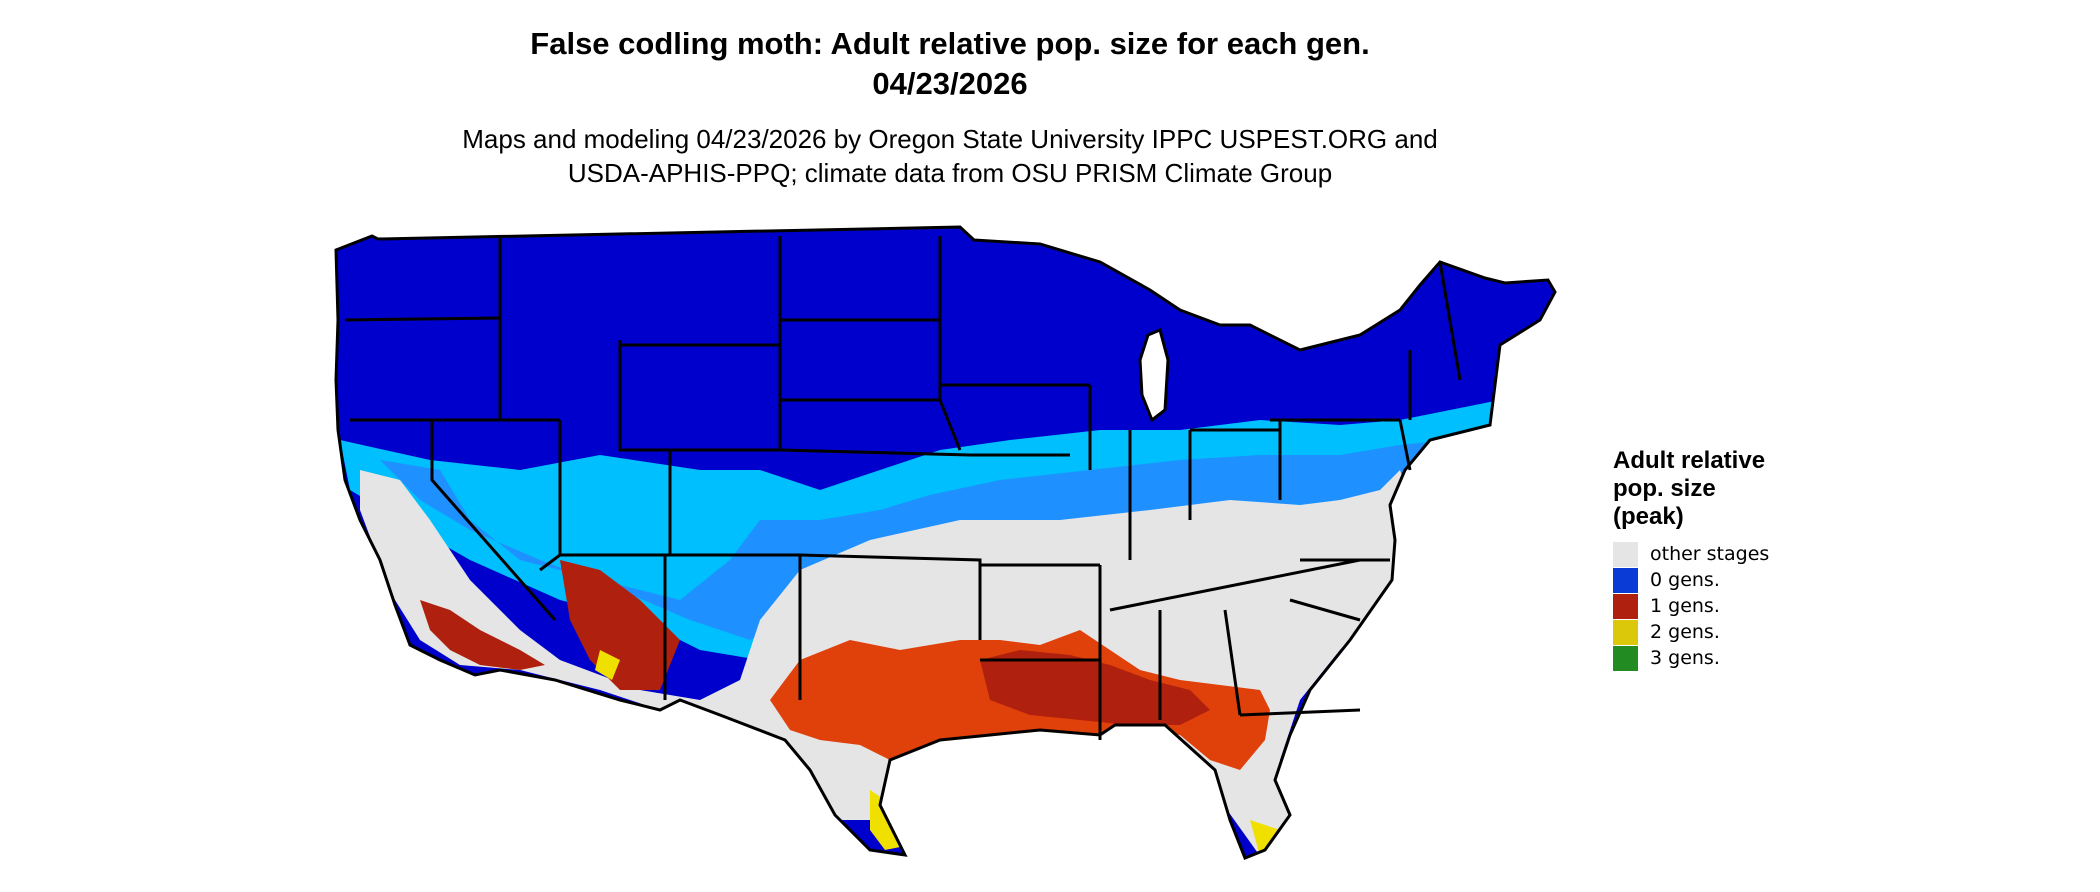 This screenshot has width=2100, height=892. Describe the element at coordinates (1685, 580) in the screenshot. I see `legend-label: 0 gens.` at that location.